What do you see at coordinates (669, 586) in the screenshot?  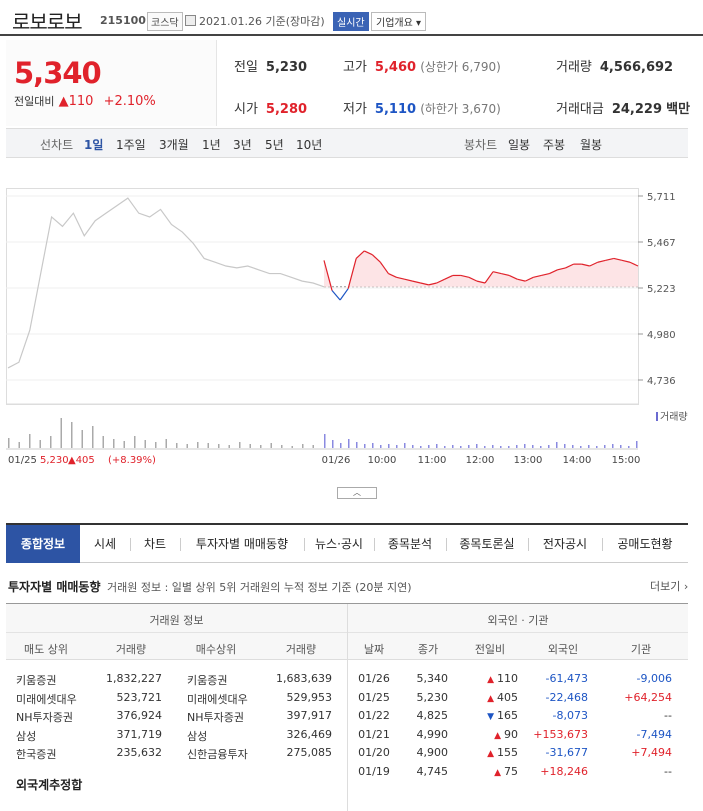 I see `more-link: 더보기 ›` at bounding box center [669, 586].